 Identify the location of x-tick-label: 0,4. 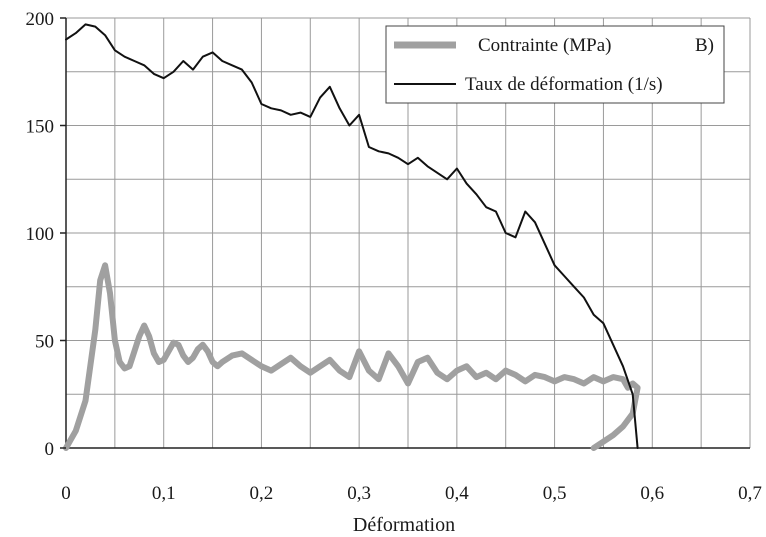
(457, 493).